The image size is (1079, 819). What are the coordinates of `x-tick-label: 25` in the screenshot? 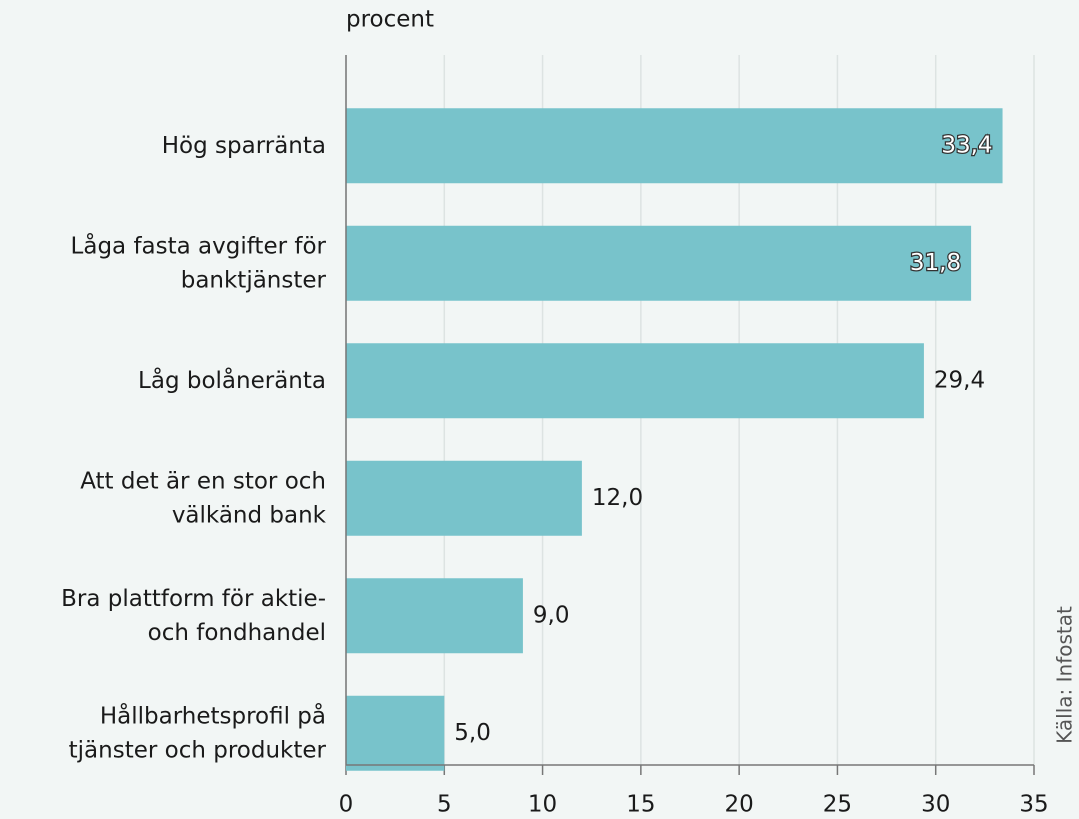 It's located at (837, 805).